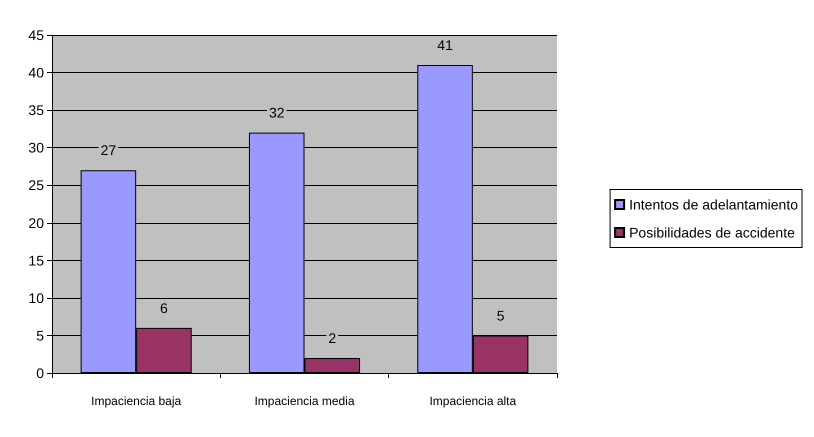  Describe the element at coordinates (40, 373) in the screenshot. I see `y-tick-label: 0` at that location.